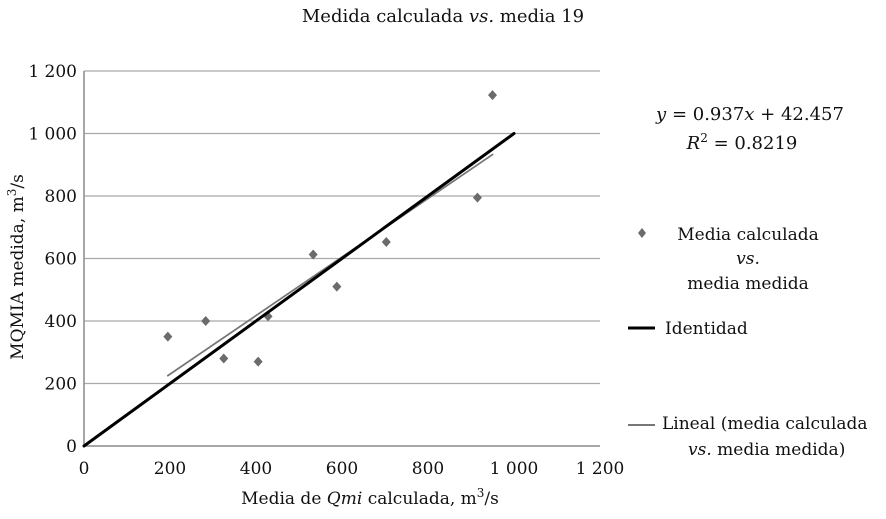 The height and width of the screenshot is (519, 886). I want to click on xlabel-sup: 3, so click(481, 493).